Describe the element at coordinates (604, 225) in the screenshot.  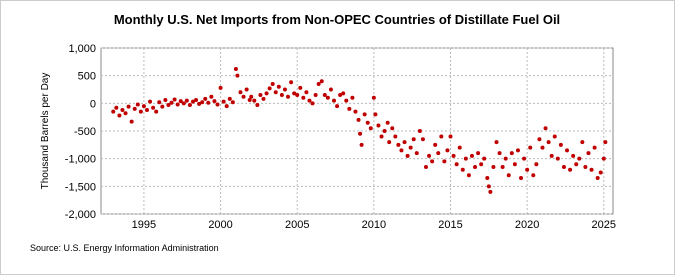
I see `x-tick-label: 2025` at that location.